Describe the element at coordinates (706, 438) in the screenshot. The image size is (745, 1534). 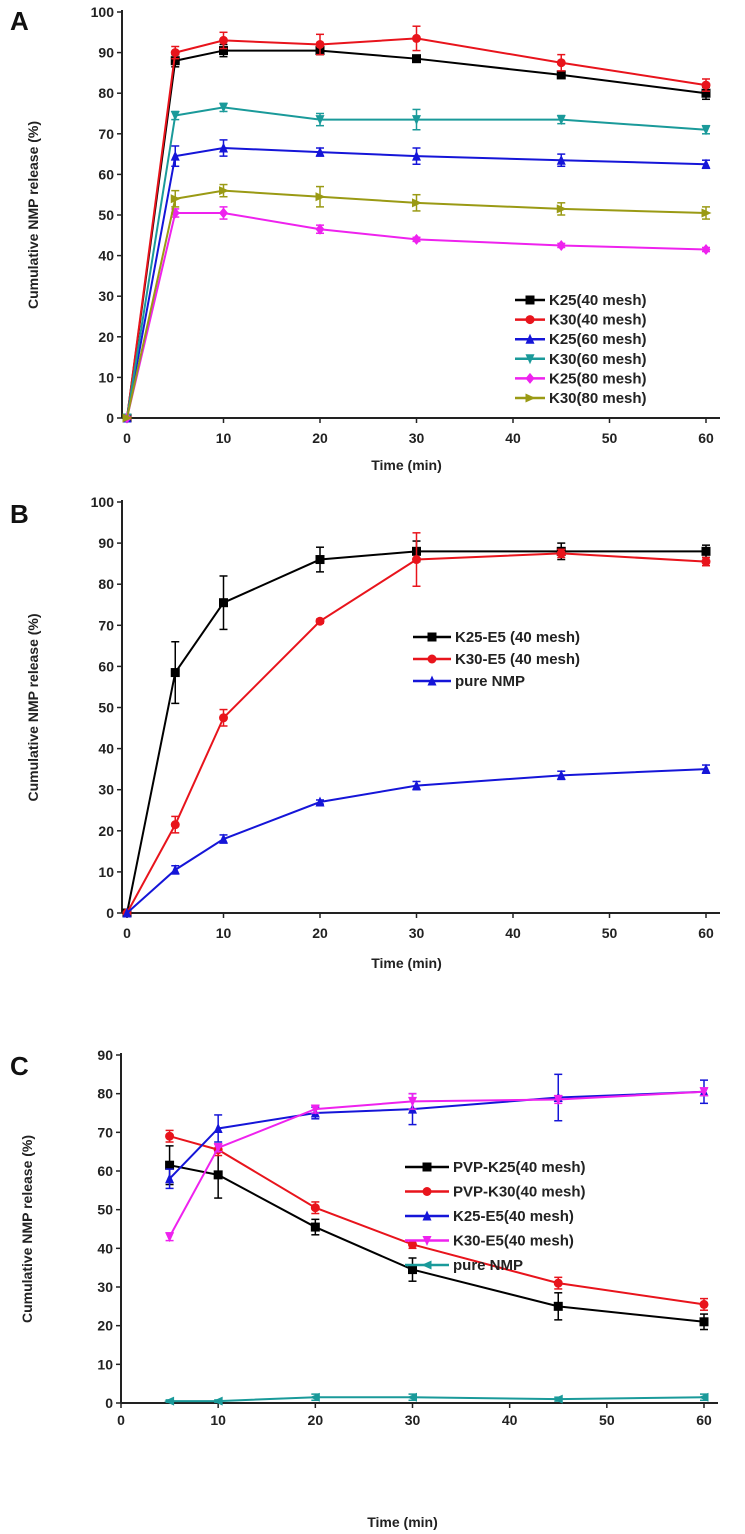
I see `x-tick-label: 60` at that location.